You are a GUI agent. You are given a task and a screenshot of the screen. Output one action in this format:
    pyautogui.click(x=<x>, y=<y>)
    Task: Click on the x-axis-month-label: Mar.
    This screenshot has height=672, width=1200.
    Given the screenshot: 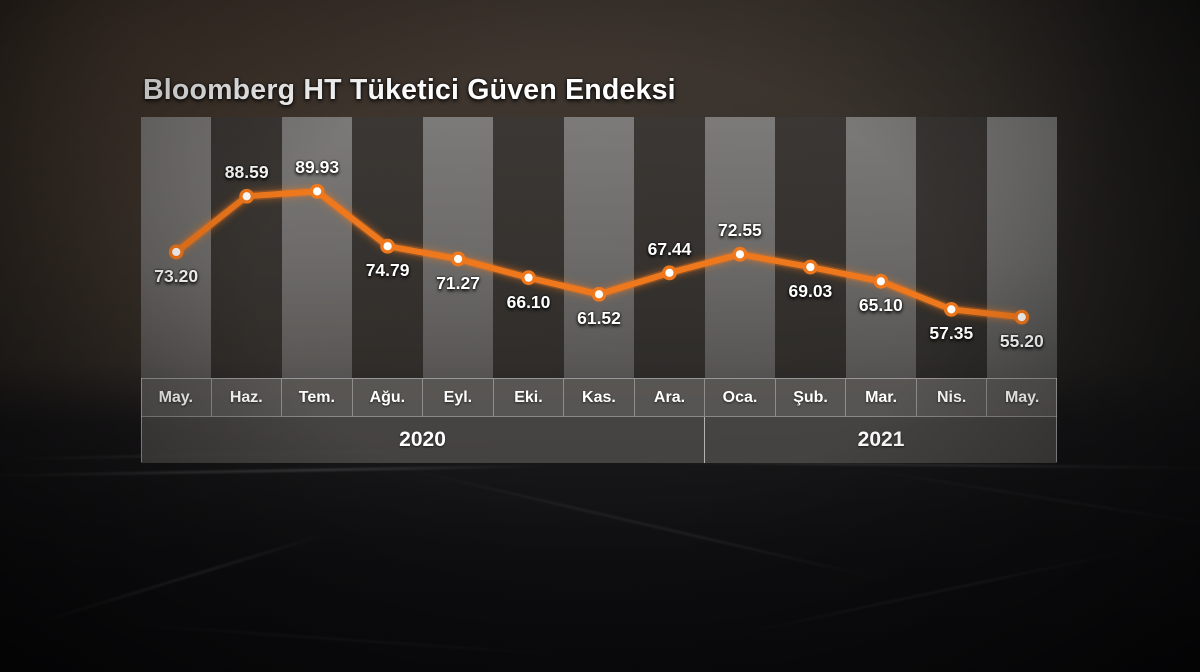 What is the action you would take?
    pyautogui.click(x=881, y=397)
    